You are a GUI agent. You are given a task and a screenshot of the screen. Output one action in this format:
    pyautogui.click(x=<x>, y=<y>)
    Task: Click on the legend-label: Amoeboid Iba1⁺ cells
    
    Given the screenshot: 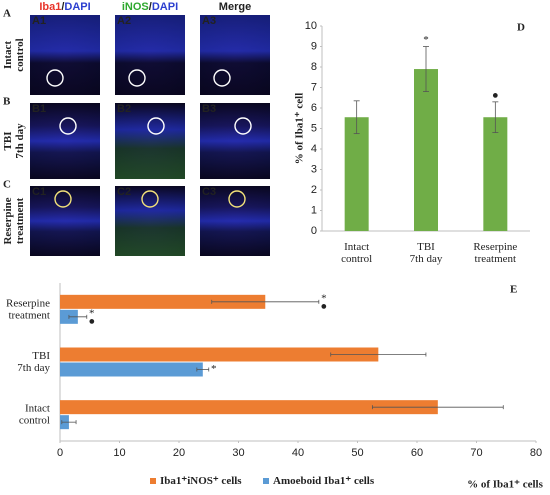 What is the action you would take?
    pyautogui.click(x=324, y=481)
    